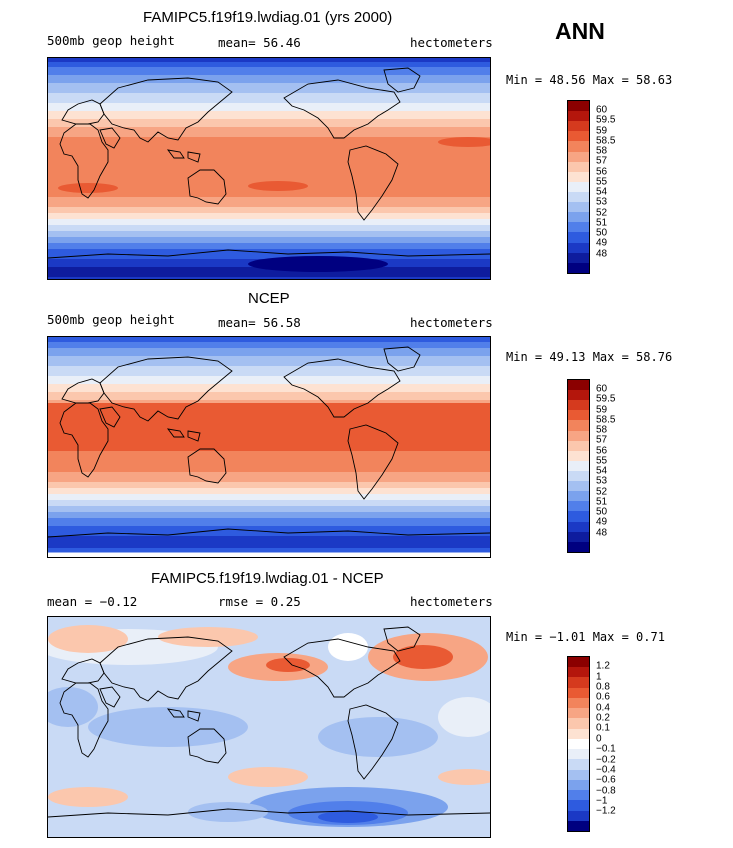  I want to click on panel-mean-label: mean= 56.58, so click(259, 322).